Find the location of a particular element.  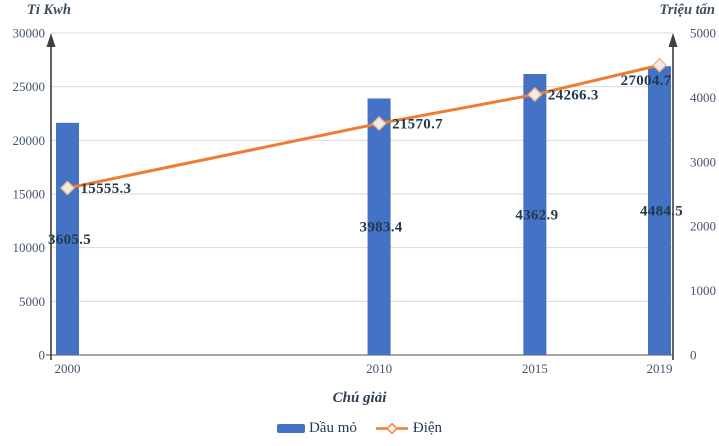

legend-label-dau-mo: Dầu mỏ is located at coordinates (332, 428).